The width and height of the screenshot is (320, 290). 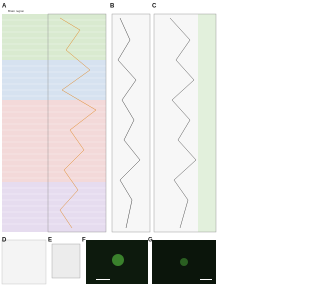 I want to click on column-header: Brain region, so click(x=16, y=11).